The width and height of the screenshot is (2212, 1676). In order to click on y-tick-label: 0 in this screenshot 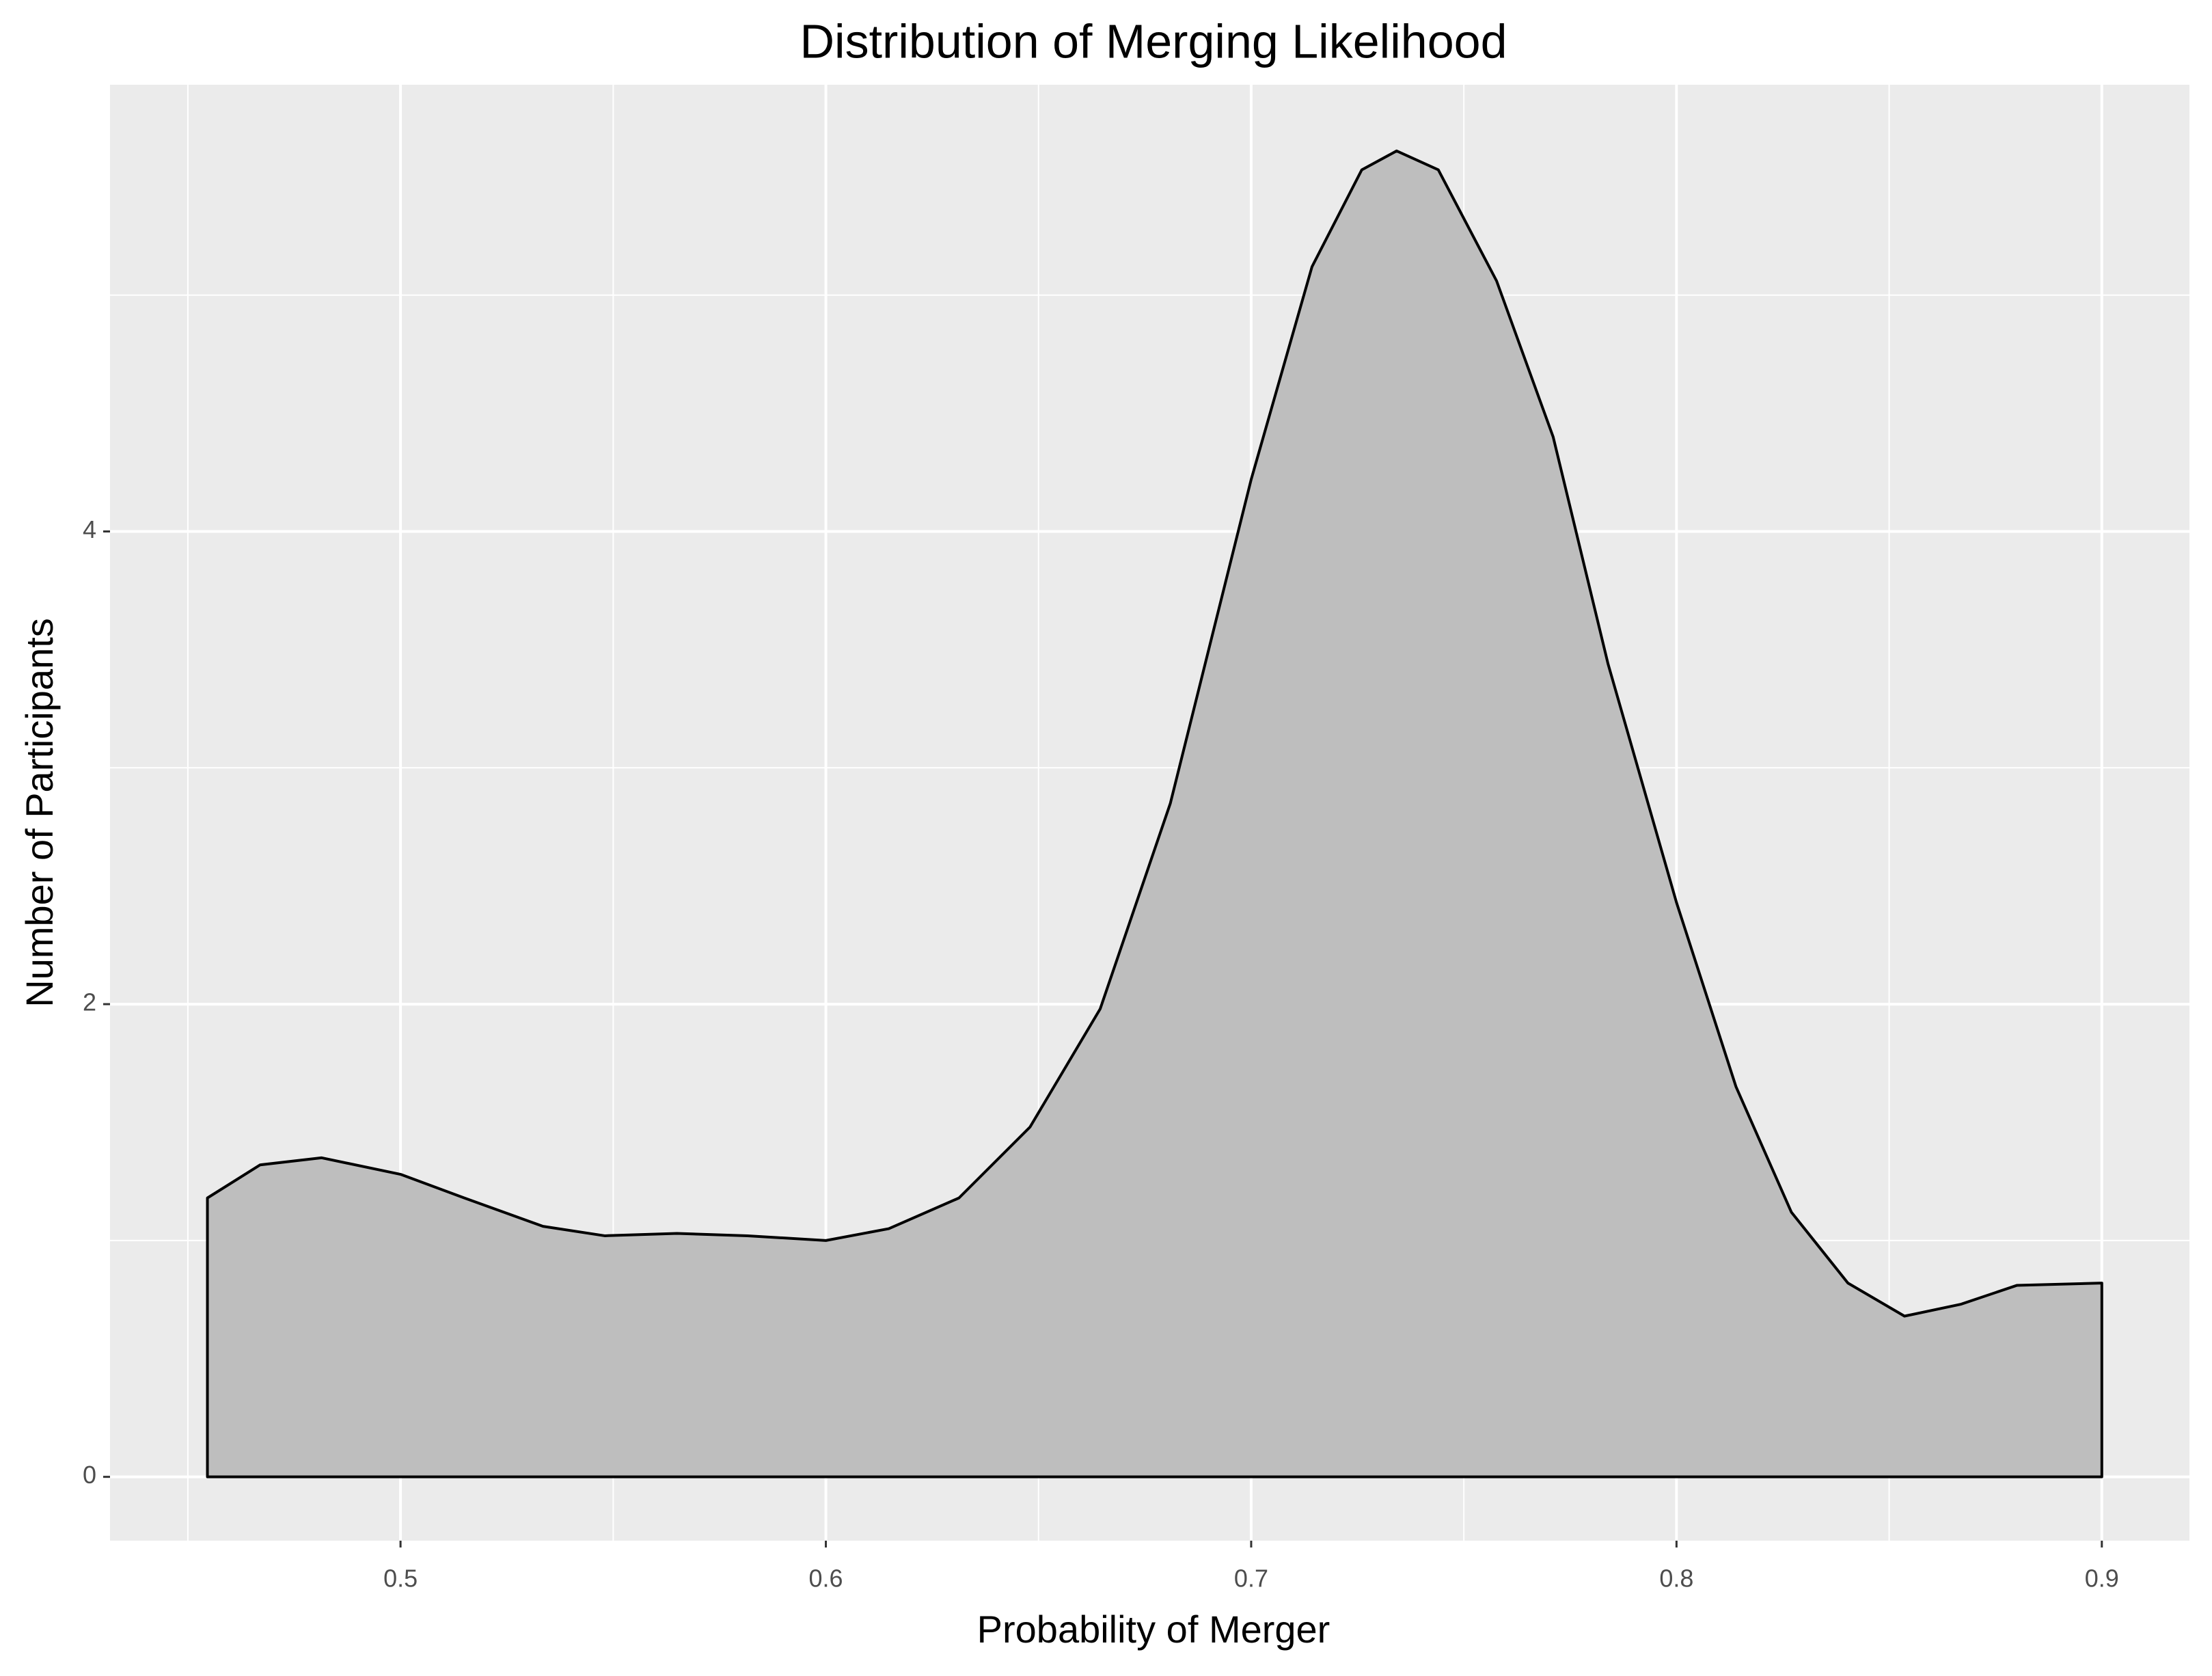, I will do `click(89, 1475)`.